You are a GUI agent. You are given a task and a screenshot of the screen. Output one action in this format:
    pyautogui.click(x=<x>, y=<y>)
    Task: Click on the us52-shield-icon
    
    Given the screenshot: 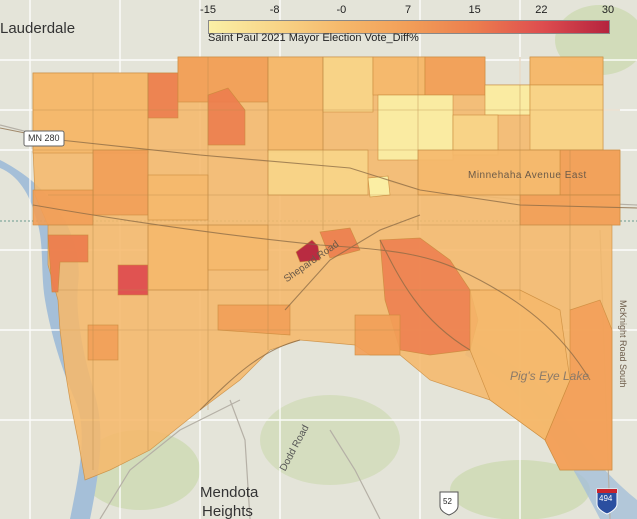 What is the action you would take?
    pyautogui.click(x=449, y=503)
    